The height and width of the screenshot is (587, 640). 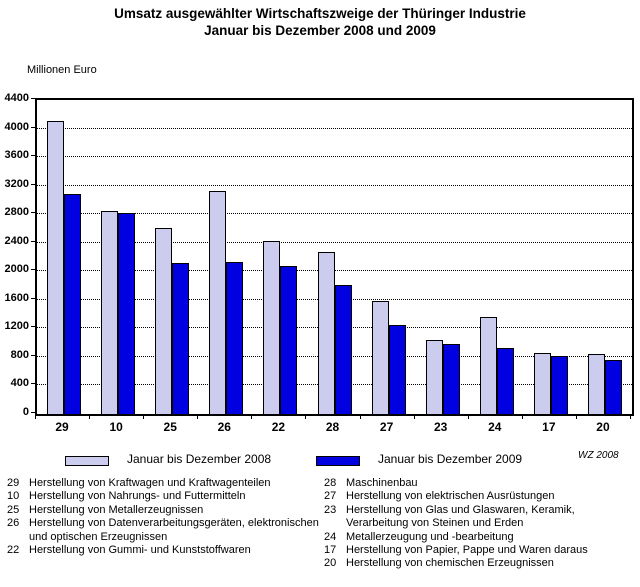 I want to click on sector-key-row-25: 25 Herstellung von Metallerzeugnissen, so click(x=163, y=510).